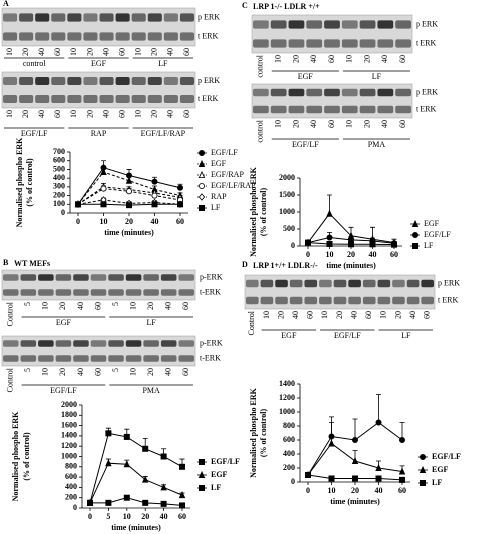 Image resolution: width=477 pixels, height=534 pixels. I want to click on legend-label: EGF, so click(432, 223).